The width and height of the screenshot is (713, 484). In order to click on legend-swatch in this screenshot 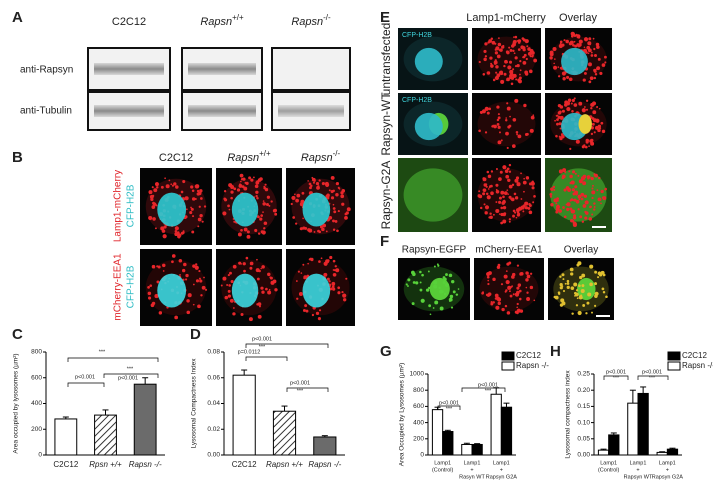, I will do `click(508, 356)`.